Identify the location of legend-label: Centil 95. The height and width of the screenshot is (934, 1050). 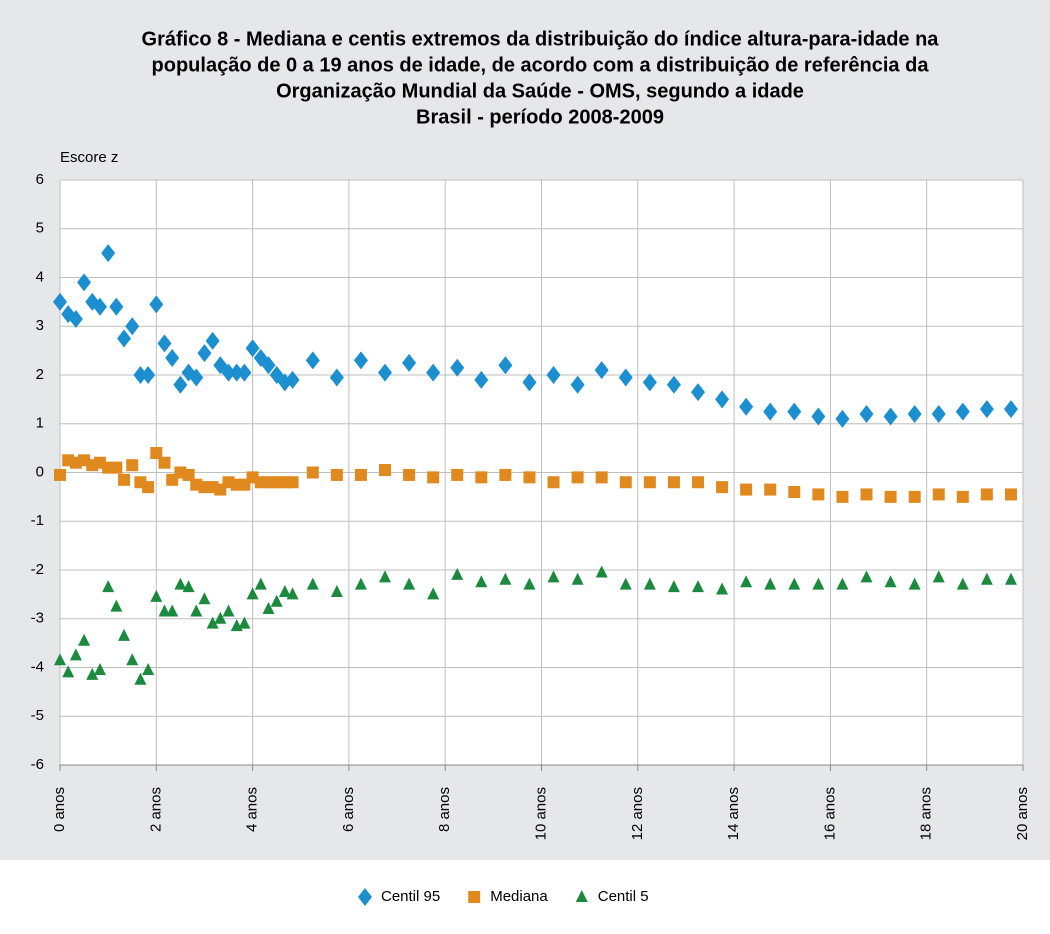
(410, 896).